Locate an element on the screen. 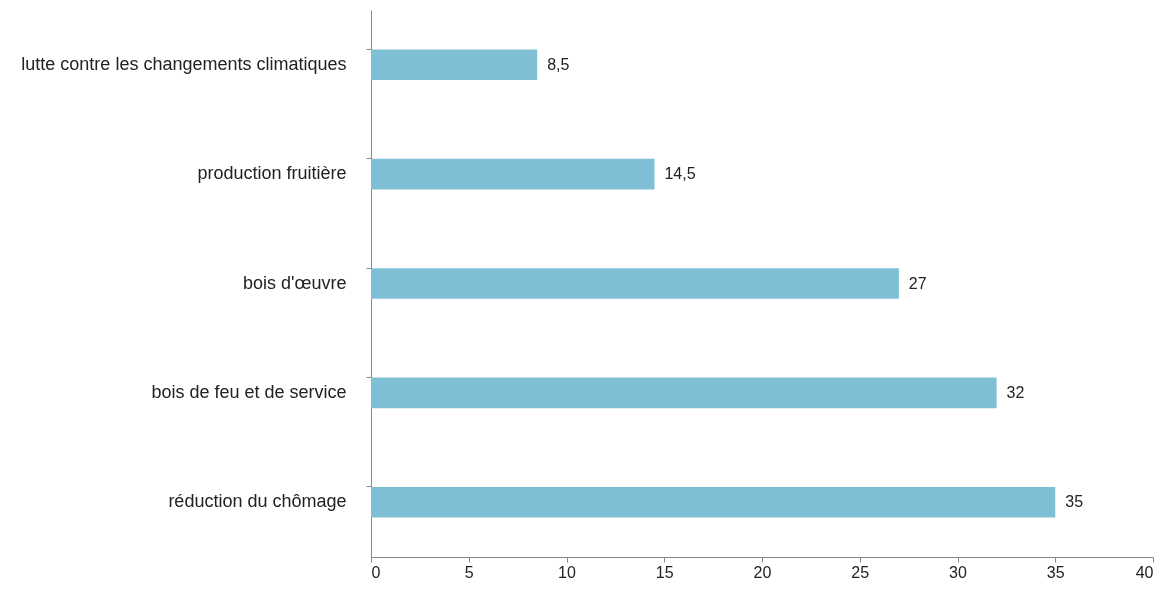  data-label: 14,5 is located at coordinates (680, 174).